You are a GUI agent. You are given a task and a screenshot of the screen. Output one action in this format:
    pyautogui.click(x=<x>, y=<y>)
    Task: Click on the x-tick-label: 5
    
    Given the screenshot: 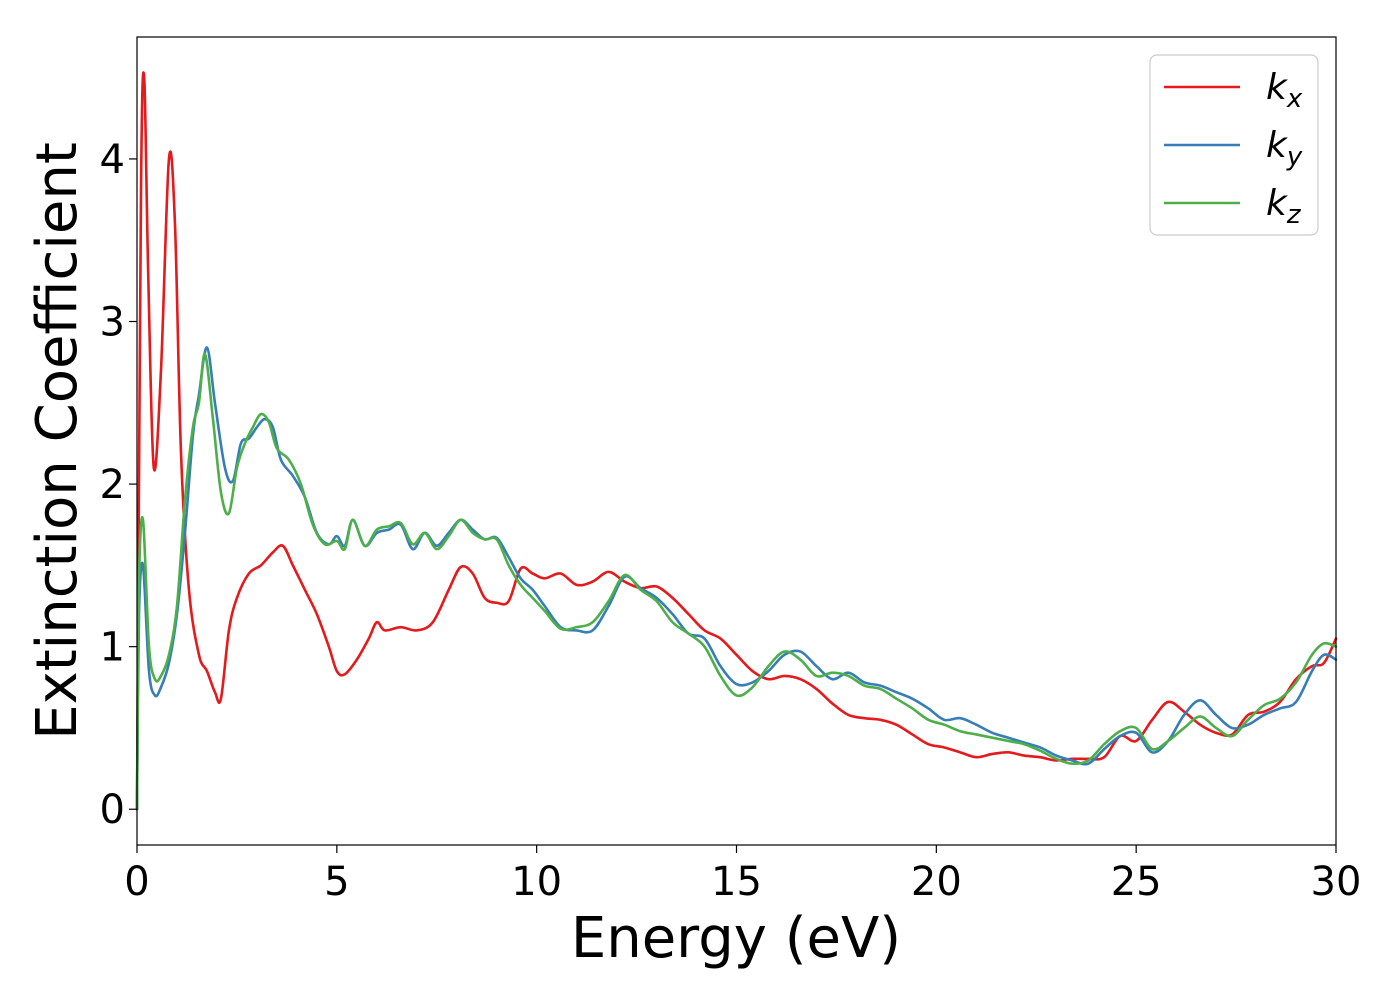 What is the action you would take?
    pyautogui.click(x=336, y=882)
    